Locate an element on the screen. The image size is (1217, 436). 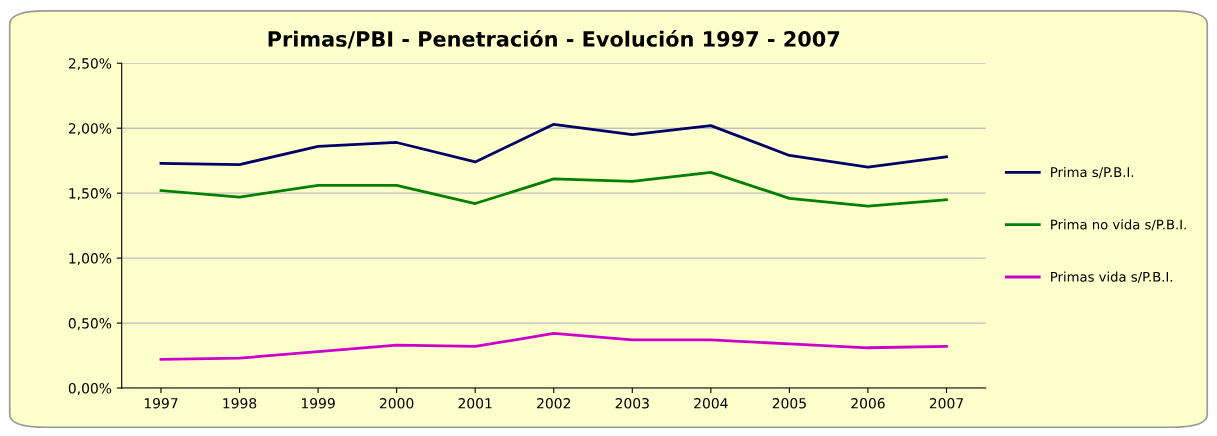
x-tick-label: 2007 is located at coordinates (946, 403).